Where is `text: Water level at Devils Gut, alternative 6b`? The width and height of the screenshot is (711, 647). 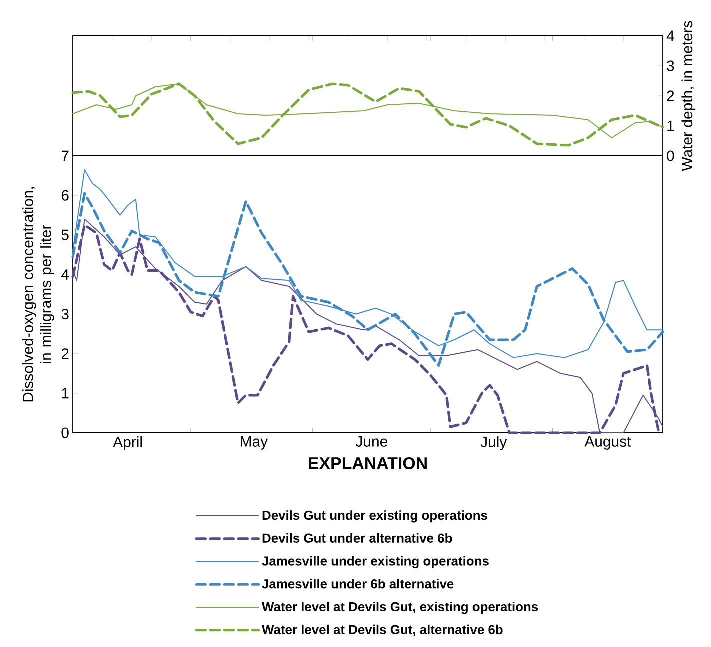
text: Water level at Devils Gut, alternative 6b is located at coordinates (382, 630).